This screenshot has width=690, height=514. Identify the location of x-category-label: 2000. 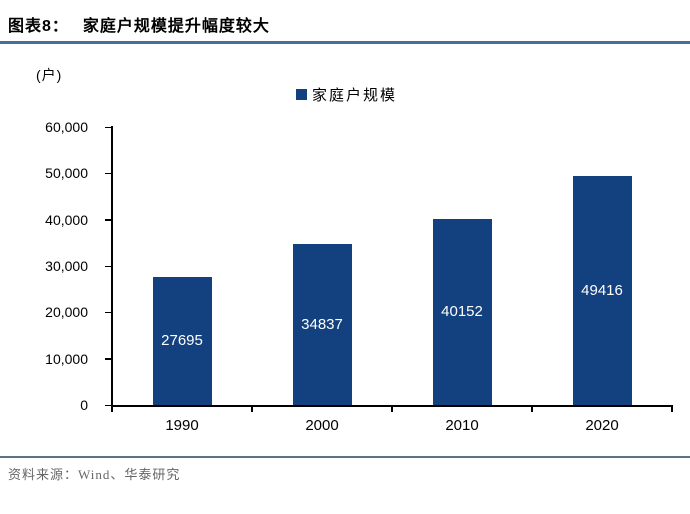
(322, 425).